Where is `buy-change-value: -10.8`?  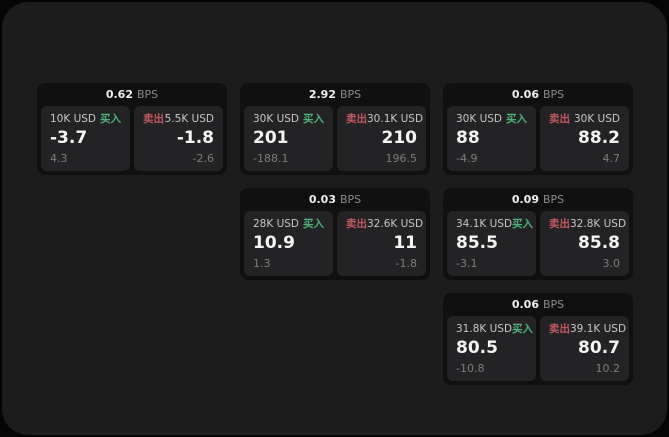
buy-change-value: -10.8 is located at coordinates (470, 368).